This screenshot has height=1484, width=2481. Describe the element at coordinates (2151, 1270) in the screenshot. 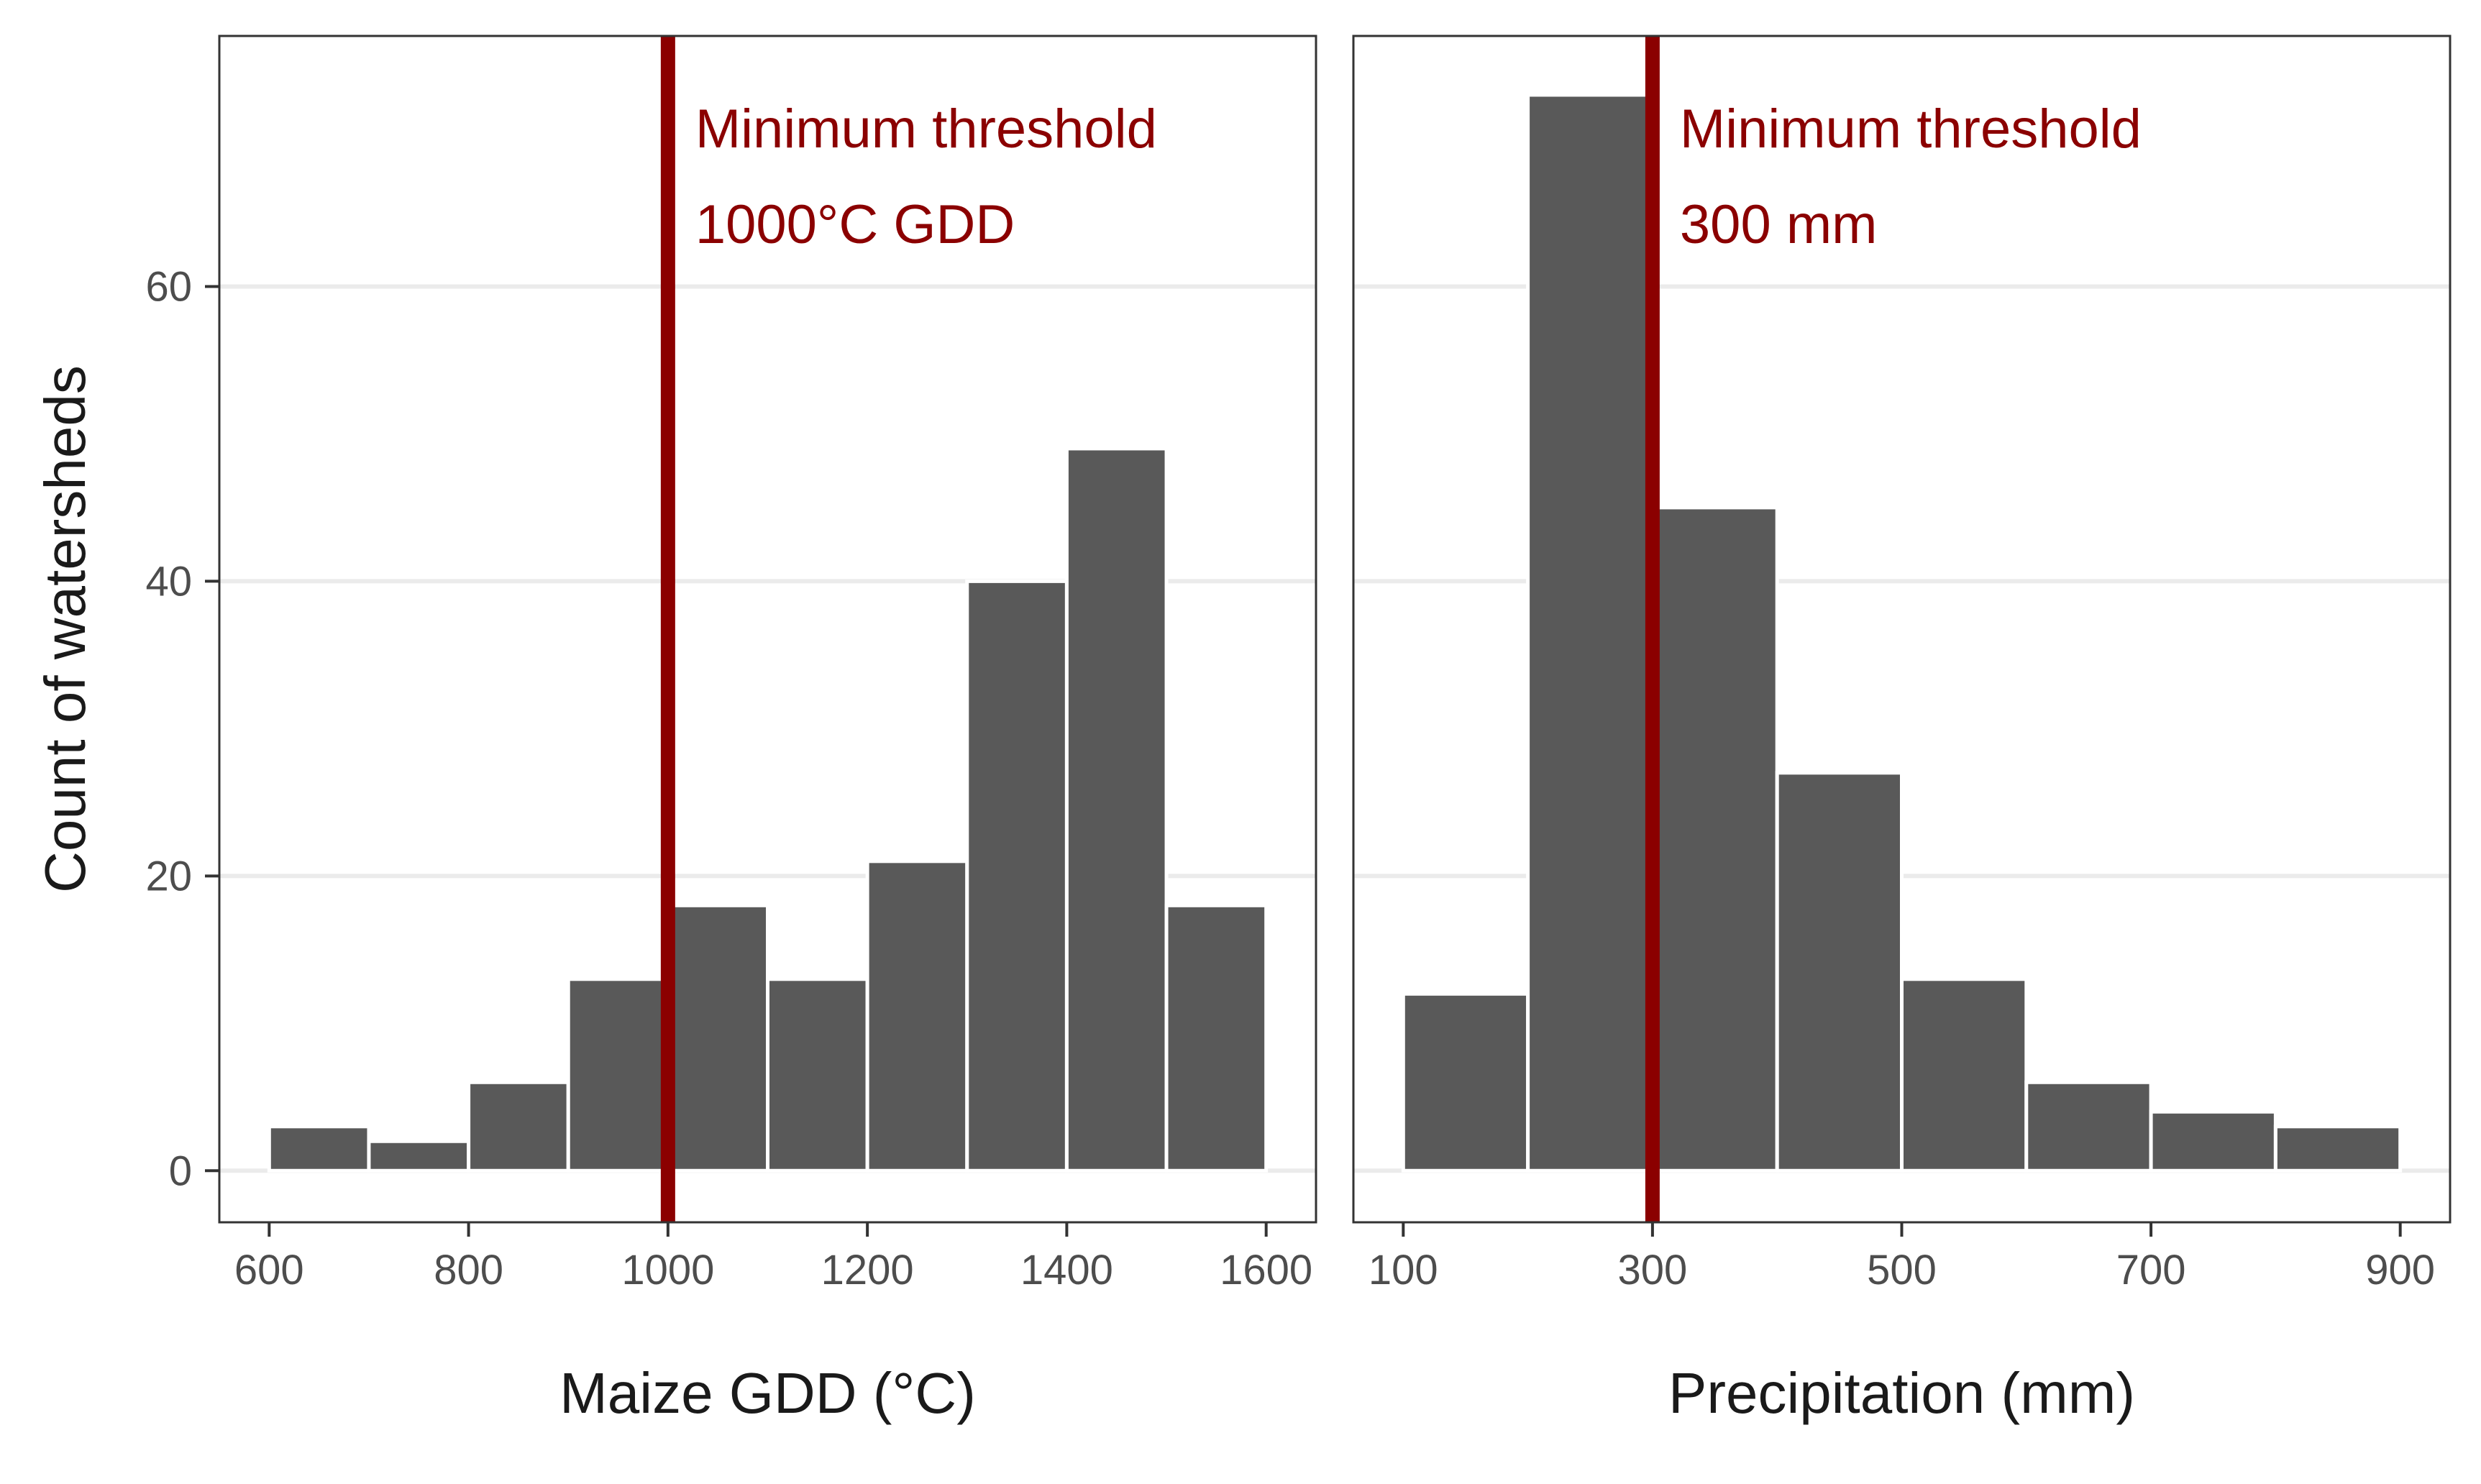

I see `x-tick-label: 700` at that location.